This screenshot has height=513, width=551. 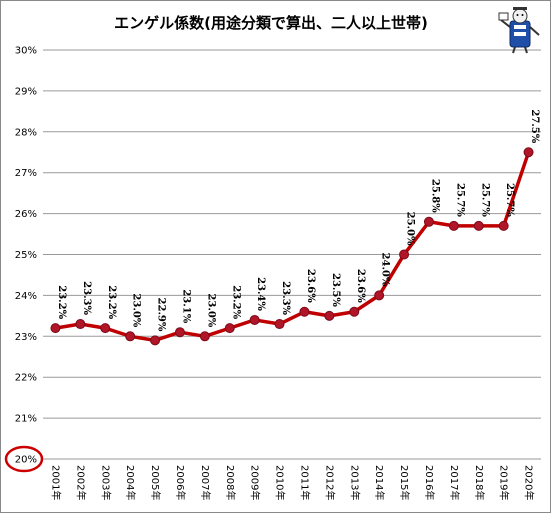 I want to click on data-label: 23.1%, so click(x=185, y=306).